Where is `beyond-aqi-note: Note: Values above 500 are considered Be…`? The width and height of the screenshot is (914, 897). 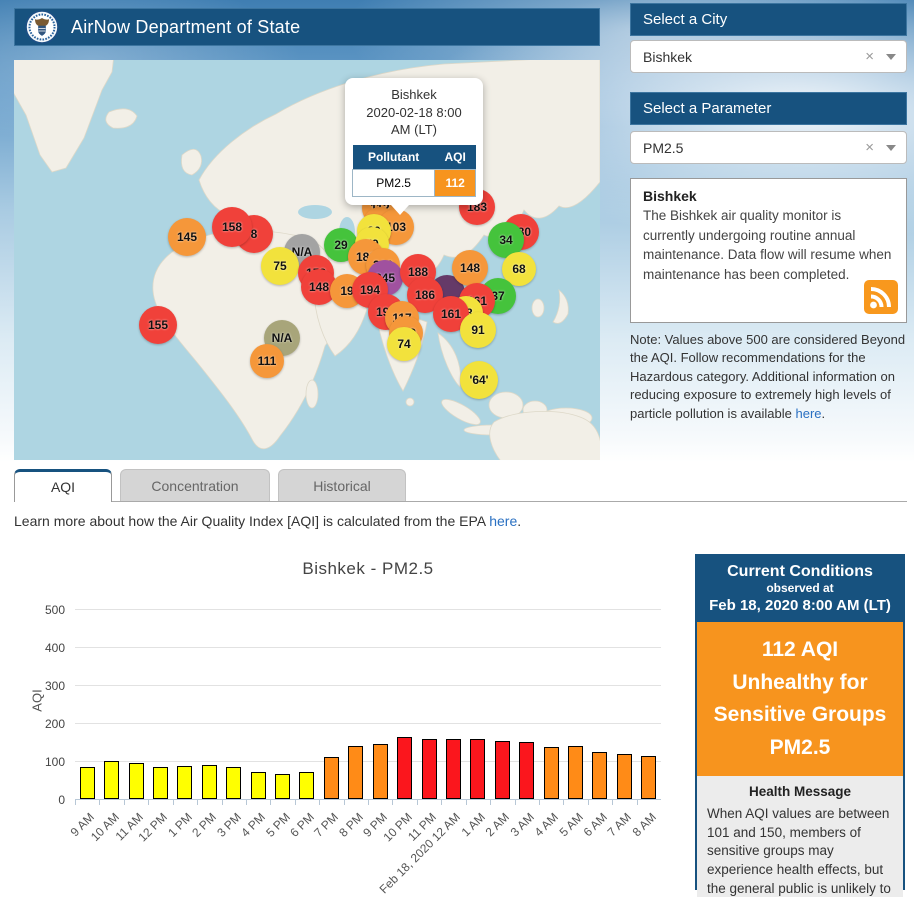 beyond-aqi-note: Note: Values above 500 are considered Be… is located at coordinates (770, 377).